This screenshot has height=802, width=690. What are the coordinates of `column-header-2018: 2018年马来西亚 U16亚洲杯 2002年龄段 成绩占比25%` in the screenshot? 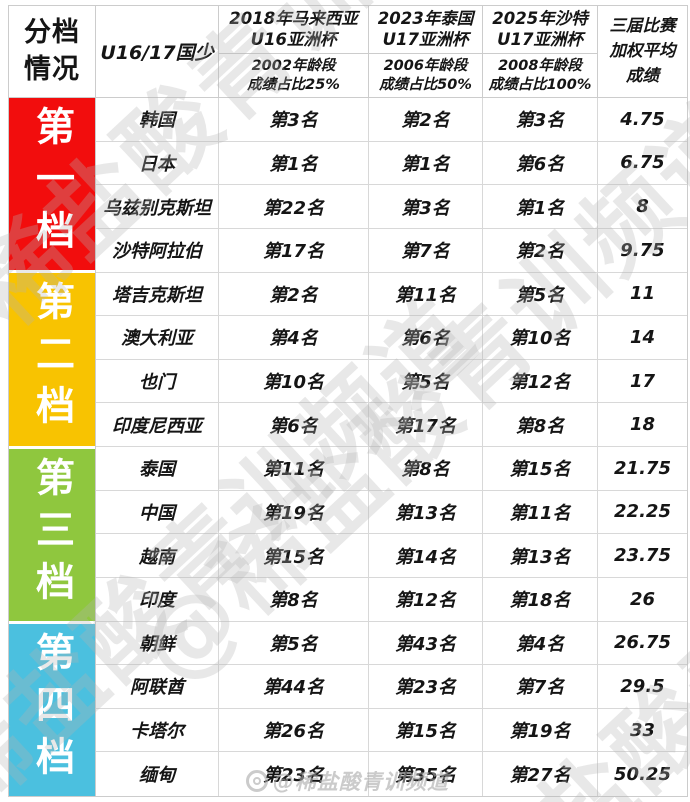 It's located at (294, 51).